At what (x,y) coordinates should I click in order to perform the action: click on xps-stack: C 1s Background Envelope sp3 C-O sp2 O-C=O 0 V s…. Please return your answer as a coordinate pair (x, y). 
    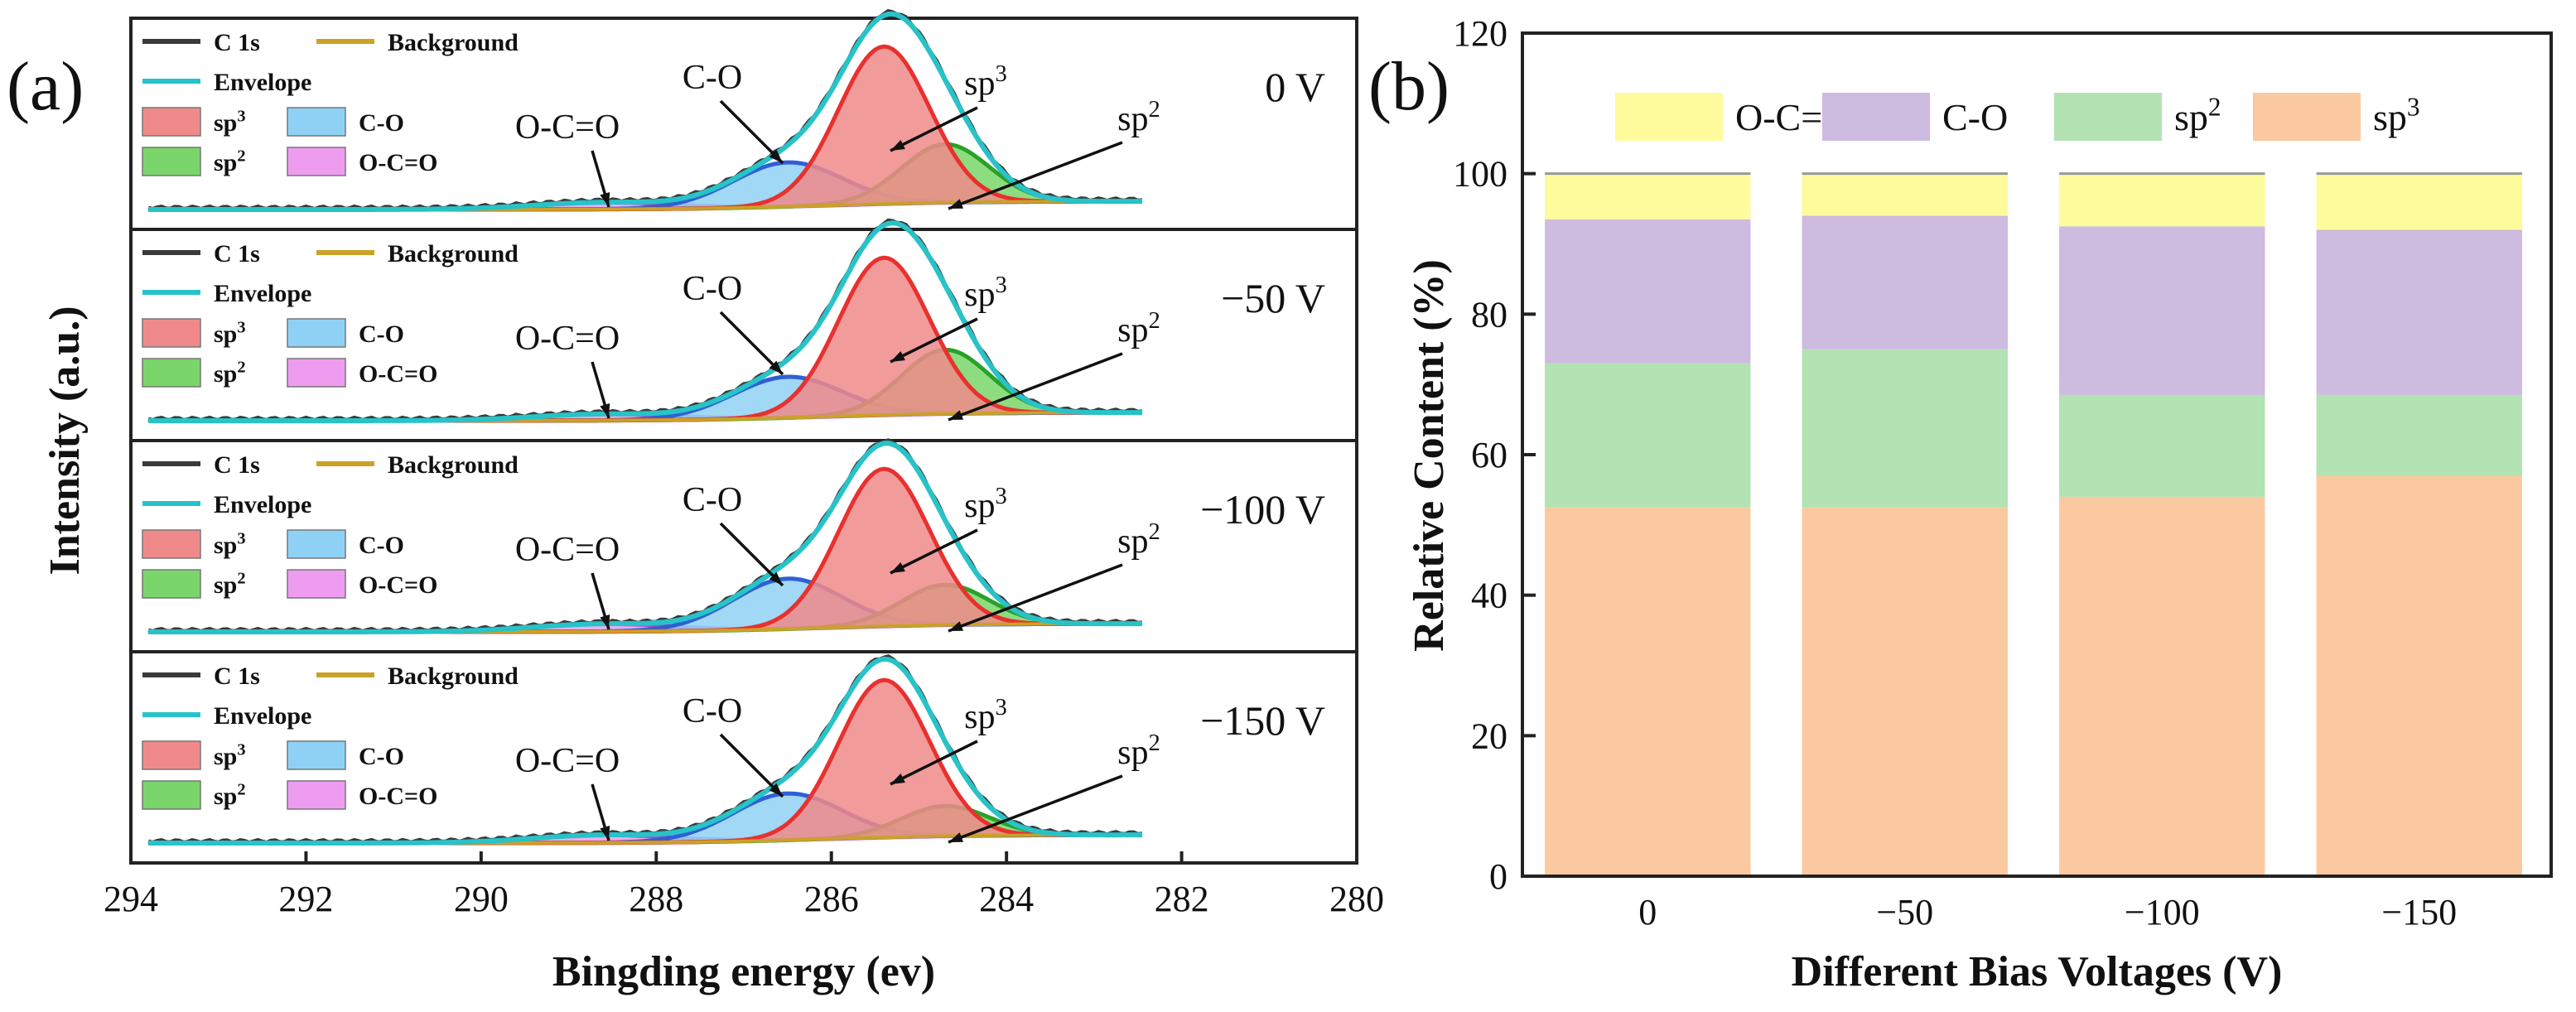
    Looking at the image, I should click on (734, 110).